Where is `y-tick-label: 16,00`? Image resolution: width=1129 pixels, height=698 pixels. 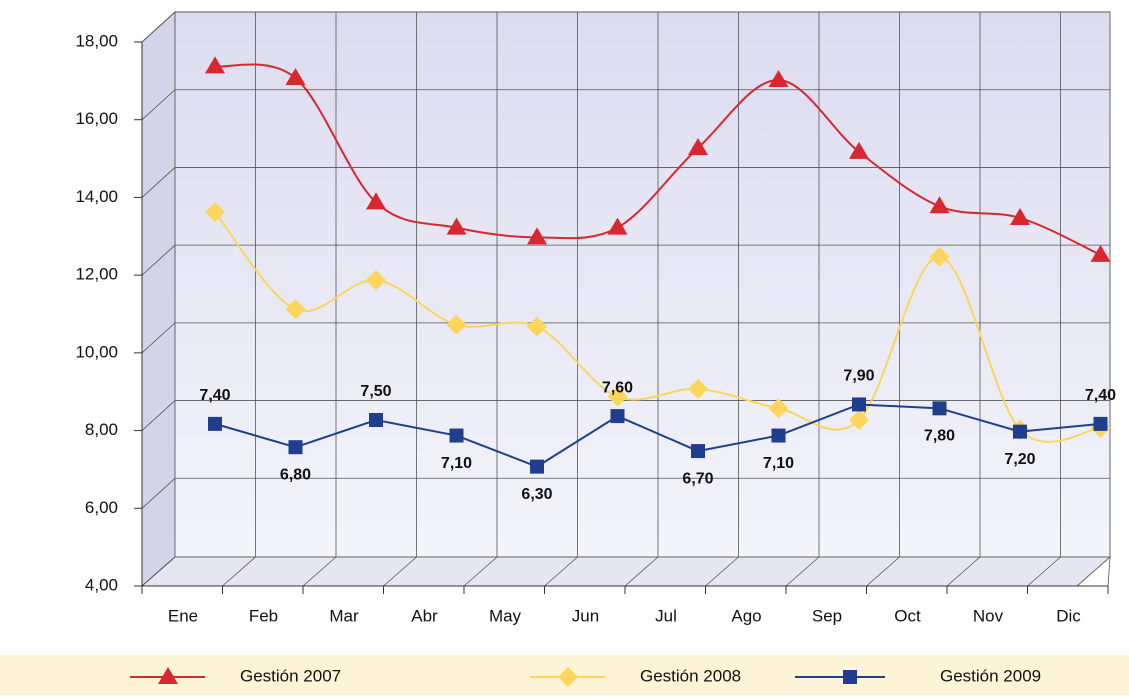 y-tick-label: 16,00 is located at coordinates (96, 118).